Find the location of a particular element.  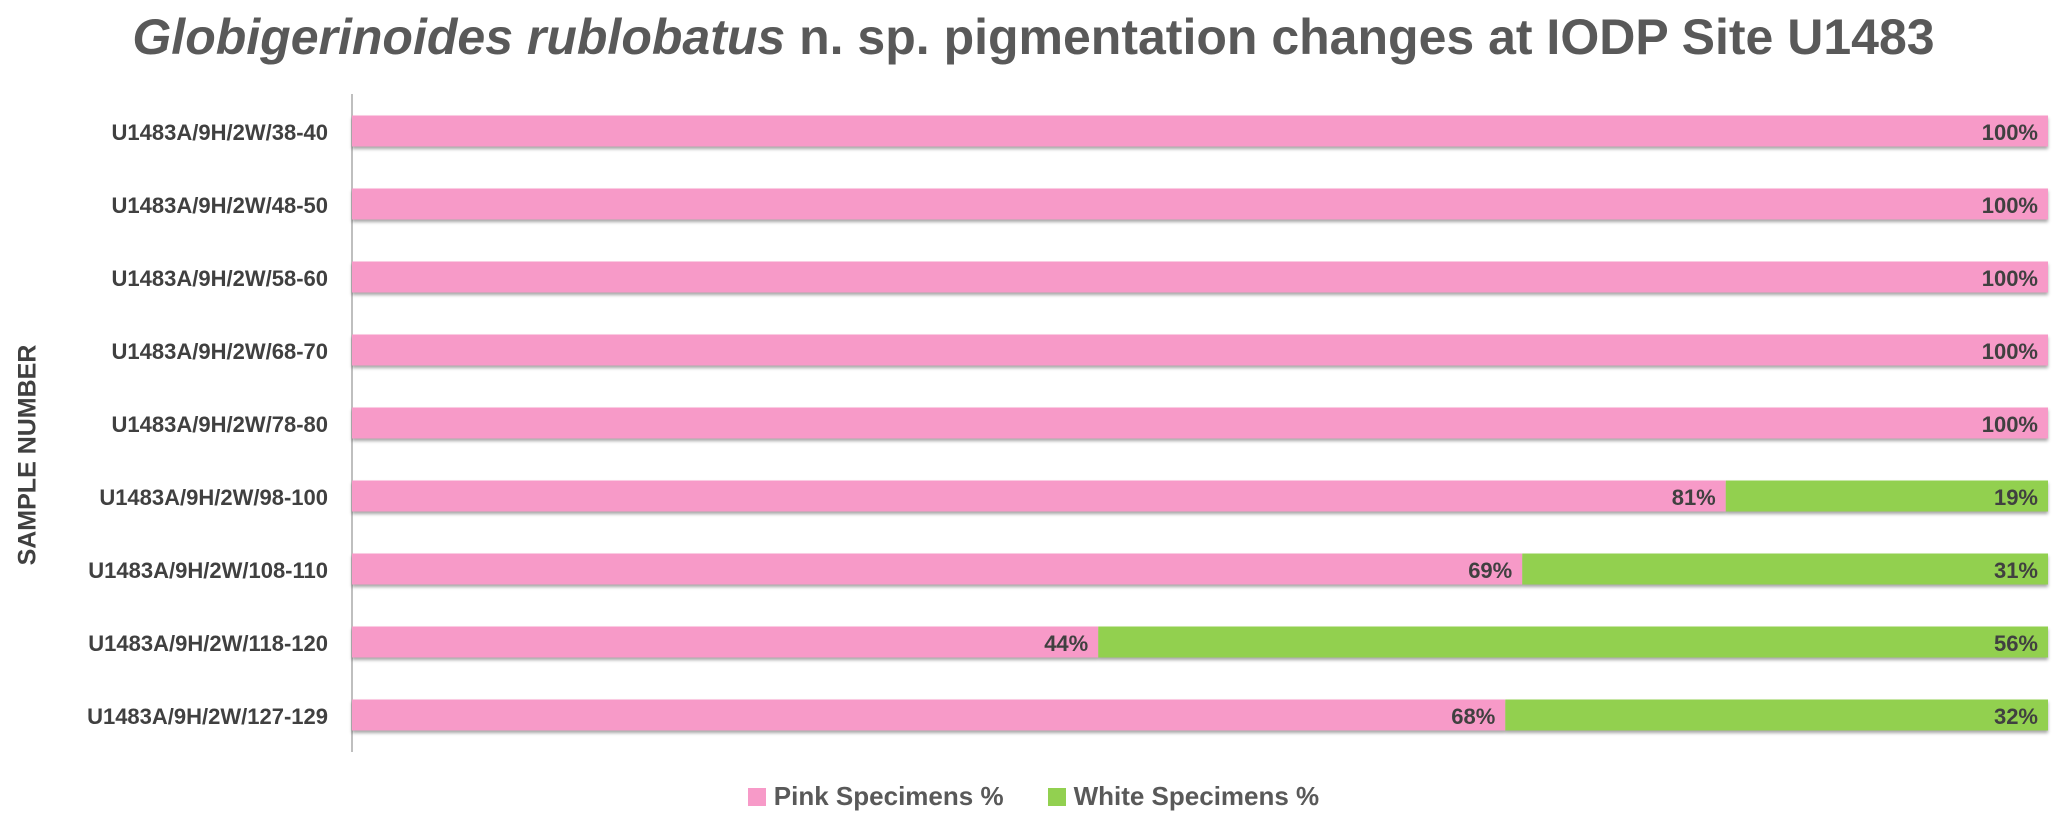

data-label: 32% is located at coordinates (2016, 716).